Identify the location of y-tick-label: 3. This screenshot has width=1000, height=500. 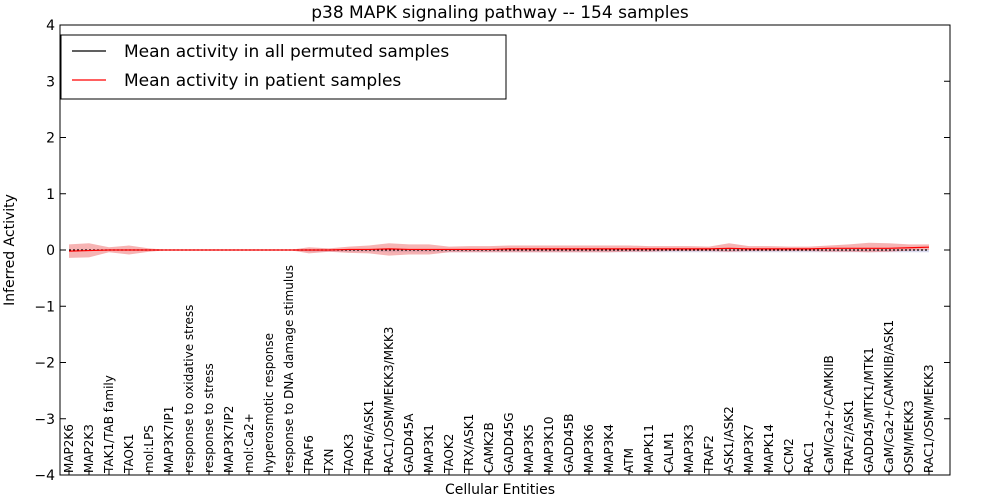
(50, 82).